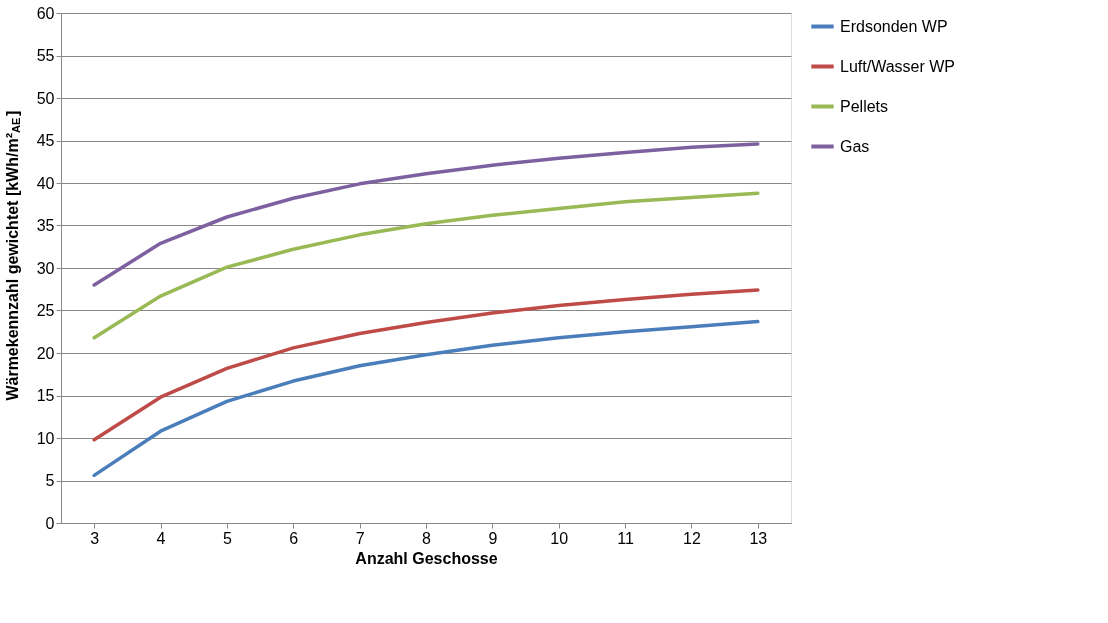 The width and height of the screenshot is (1108, 623). What do you see at coordinates (625, 538) in the screenshot?
I see `x-tick-label: 11` at bounding box center [625, 538].